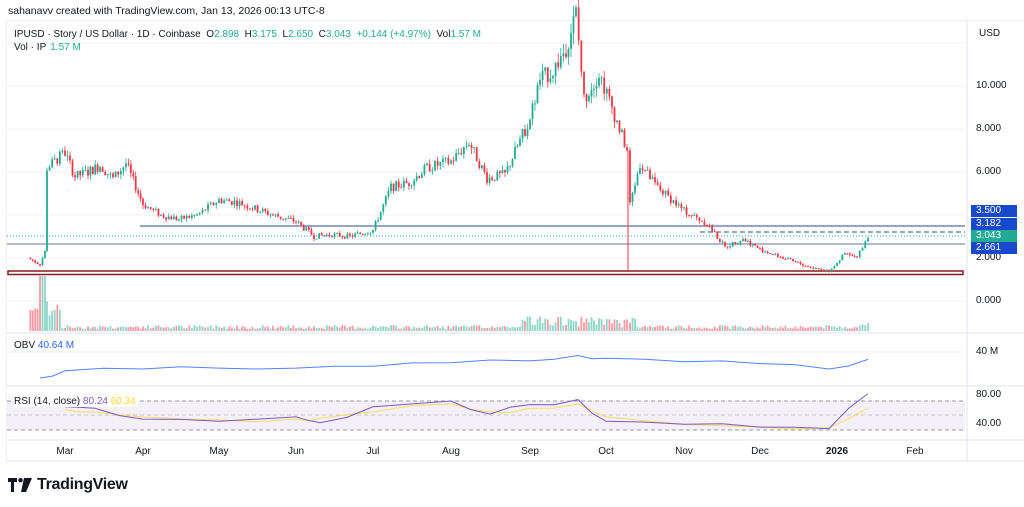 The width and height of the screenshot is (1024, 507). What do you see at coordinates (454, 366) in the screenshot?
I see `obv-line` at bounding box center [454, 366].